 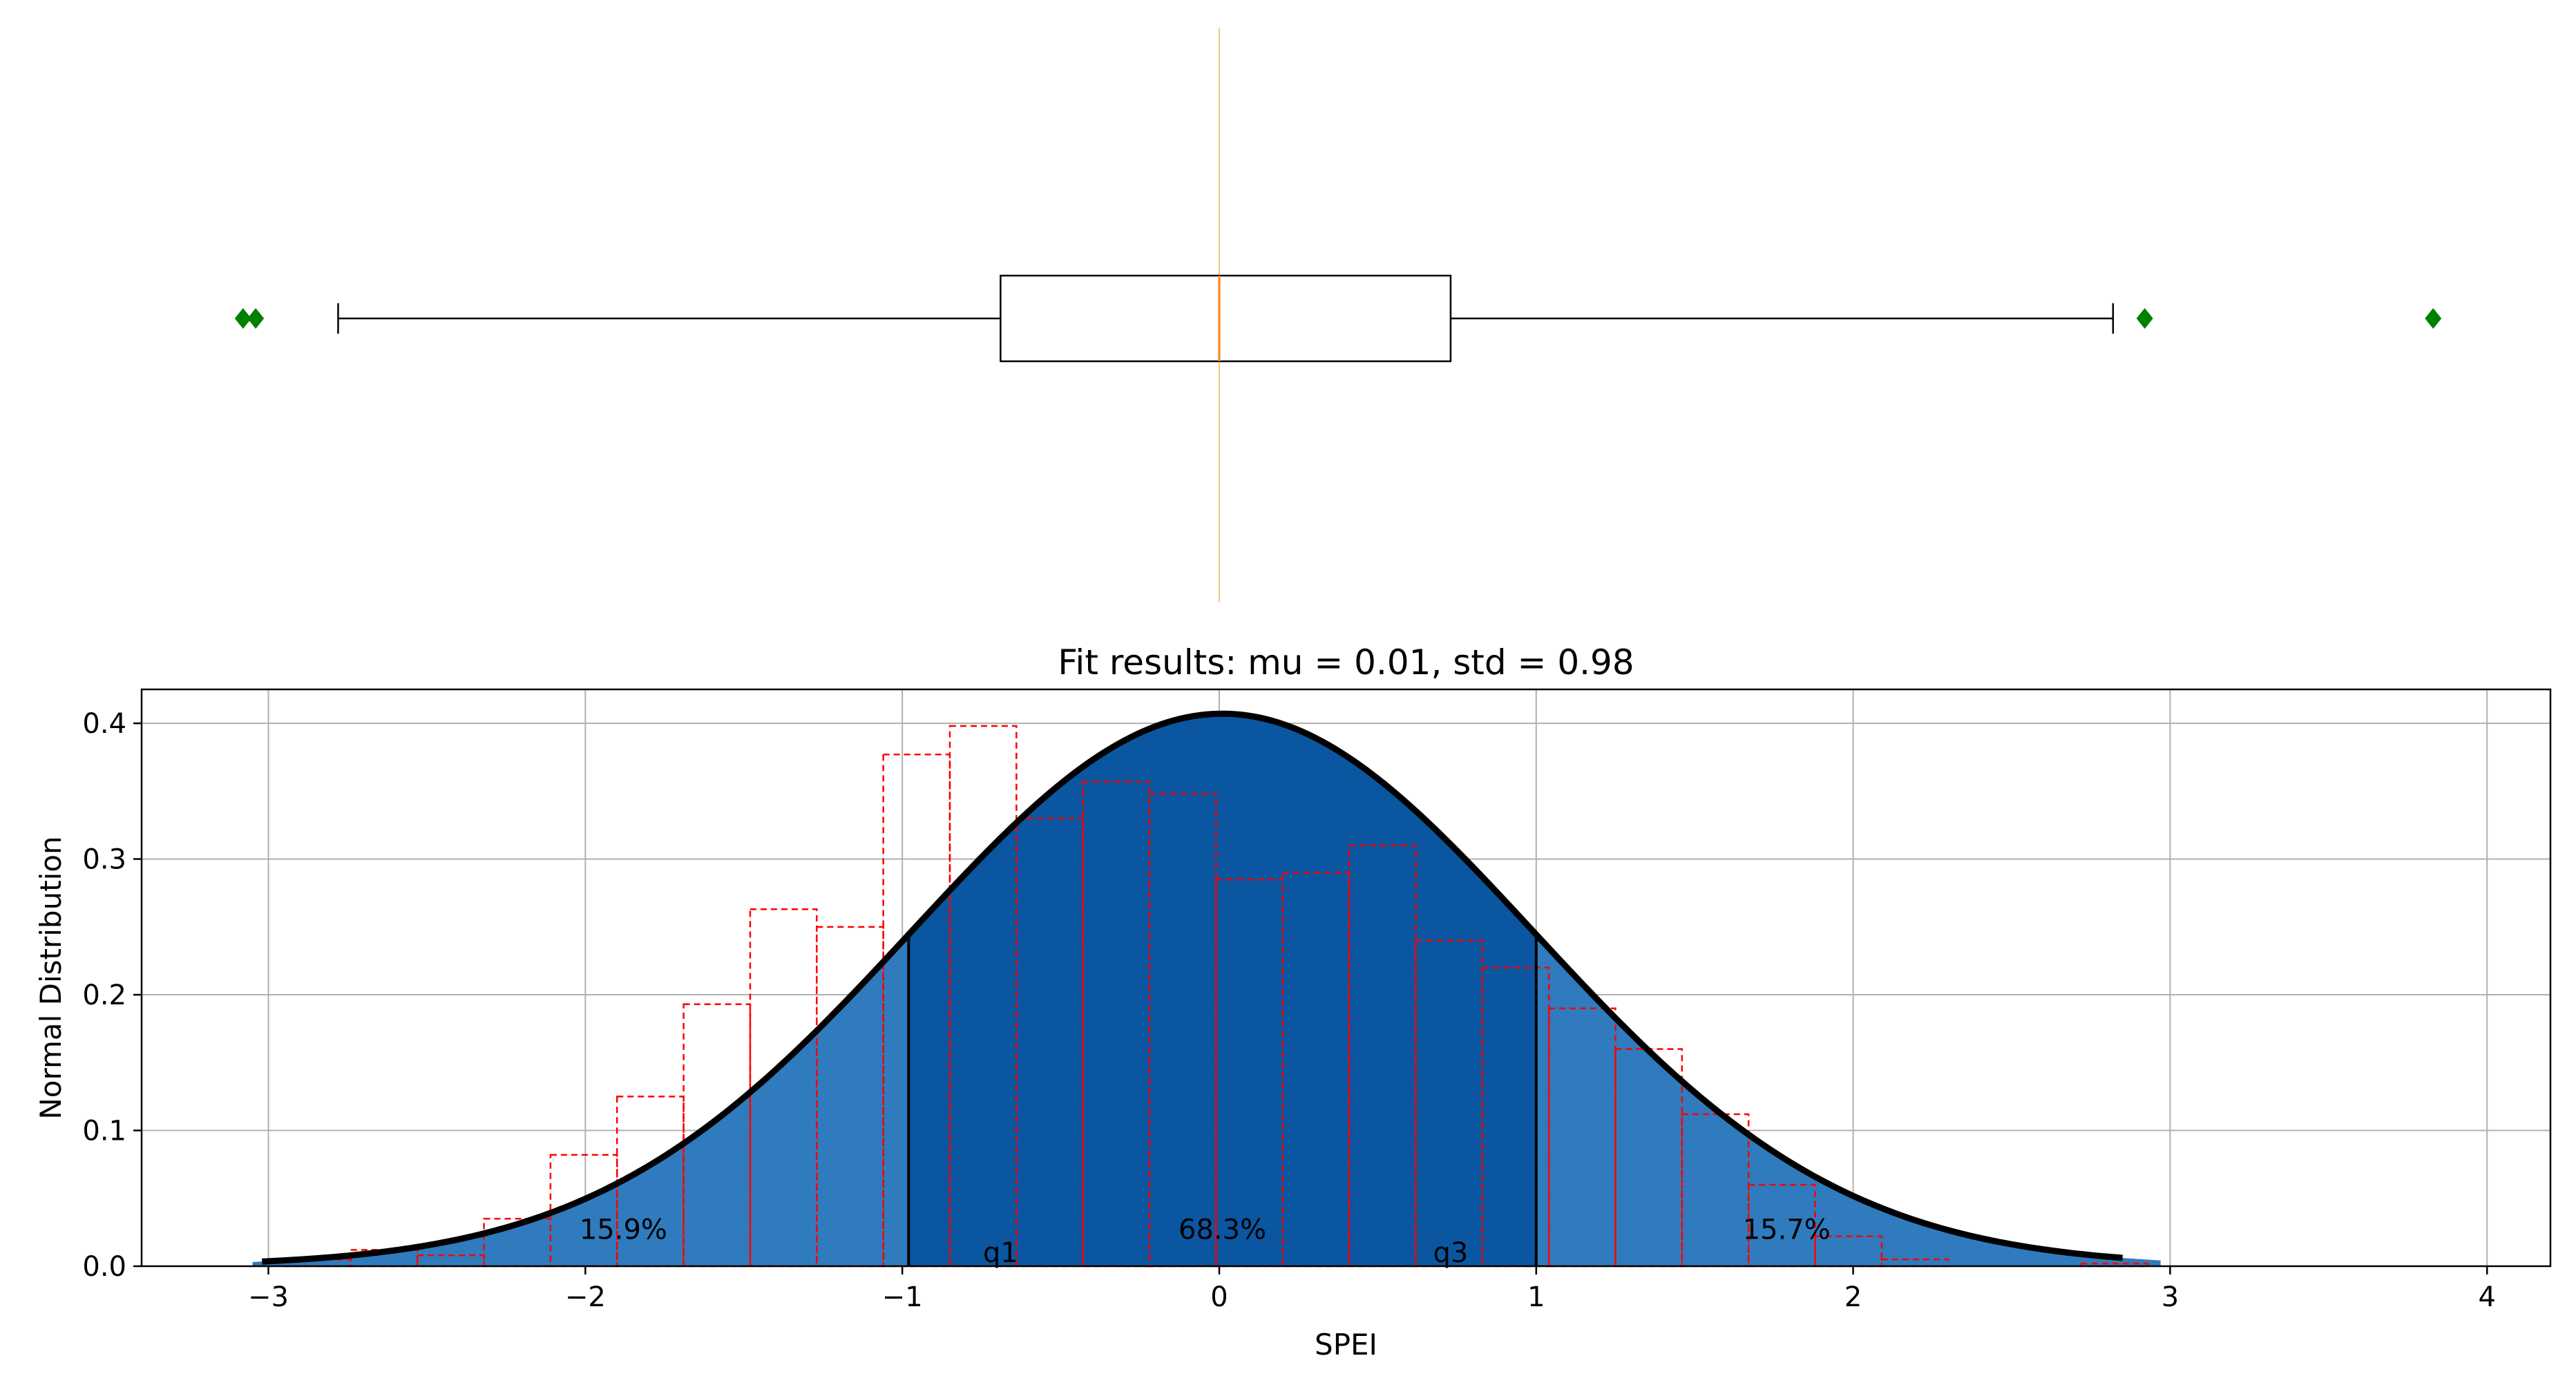 What do you see at coordinates (1226, 318) in the screenshot?
I see `iqr-box` at bounding box center [1226, 318].